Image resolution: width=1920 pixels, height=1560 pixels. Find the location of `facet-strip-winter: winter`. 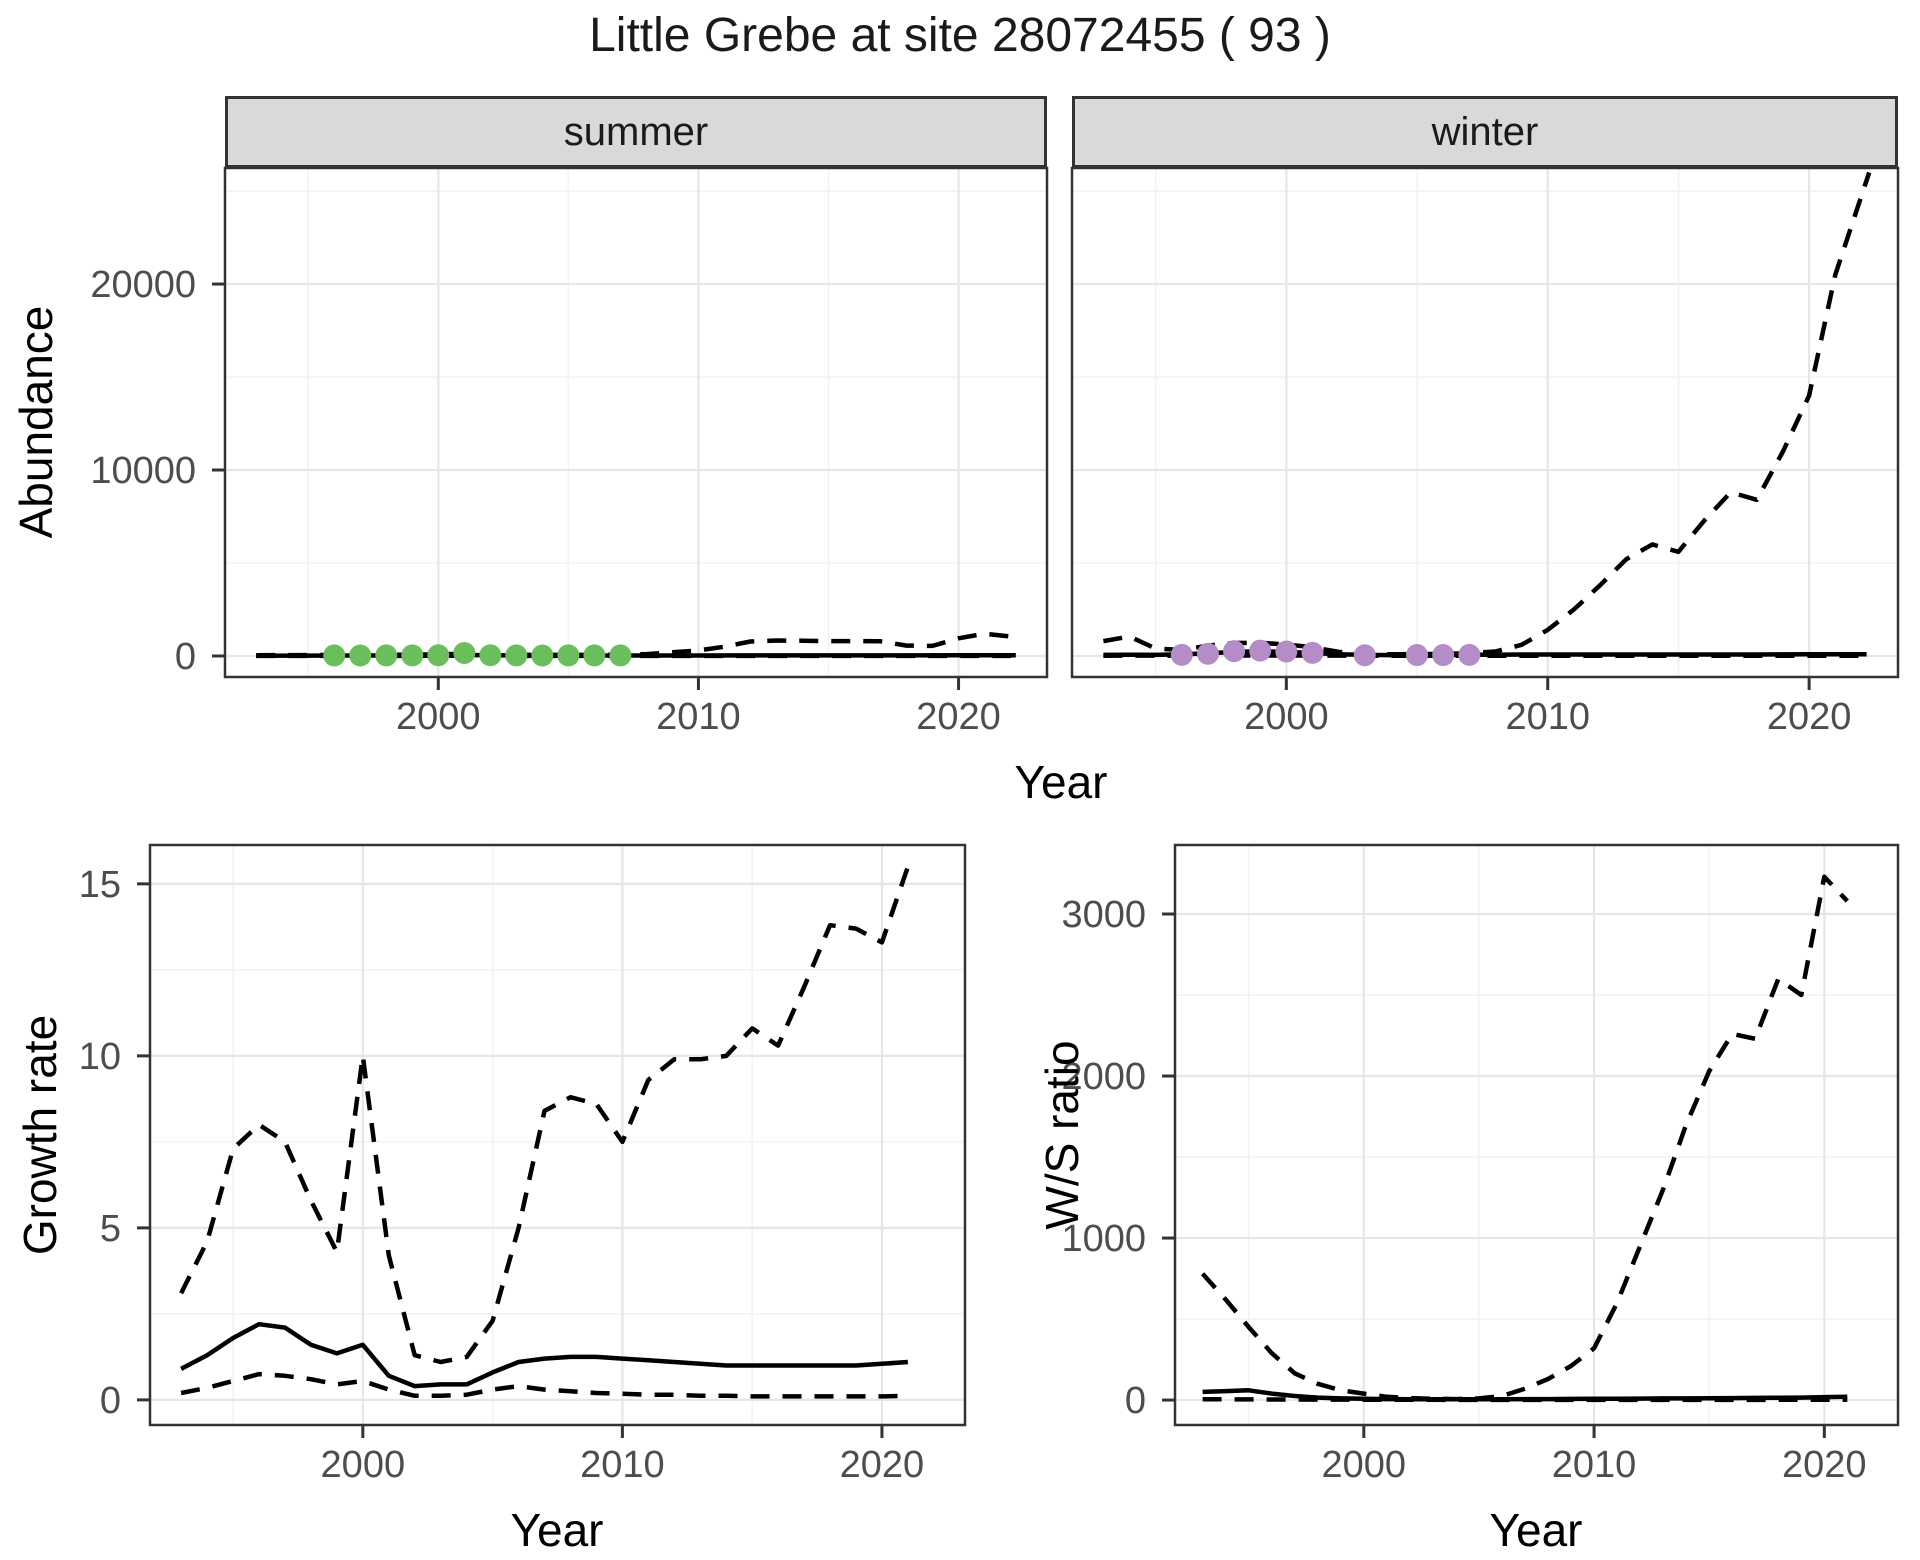

facet-strip-winter: winter is located at coordinates (1485, 132).